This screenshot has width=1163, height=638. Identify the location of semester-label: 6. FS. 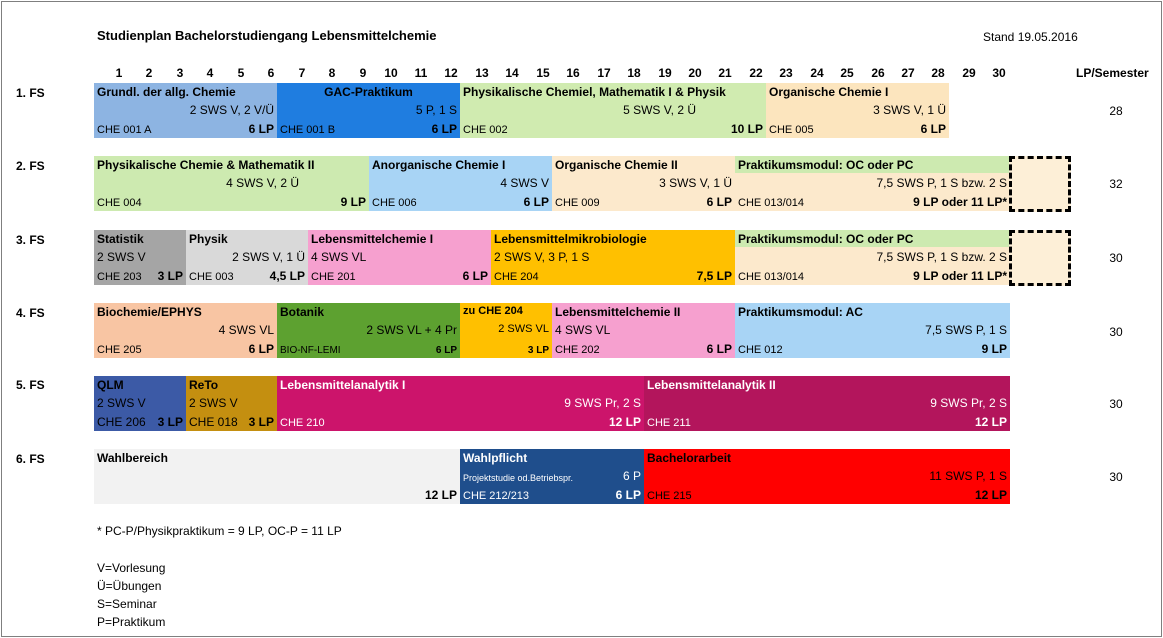
(30, 459).